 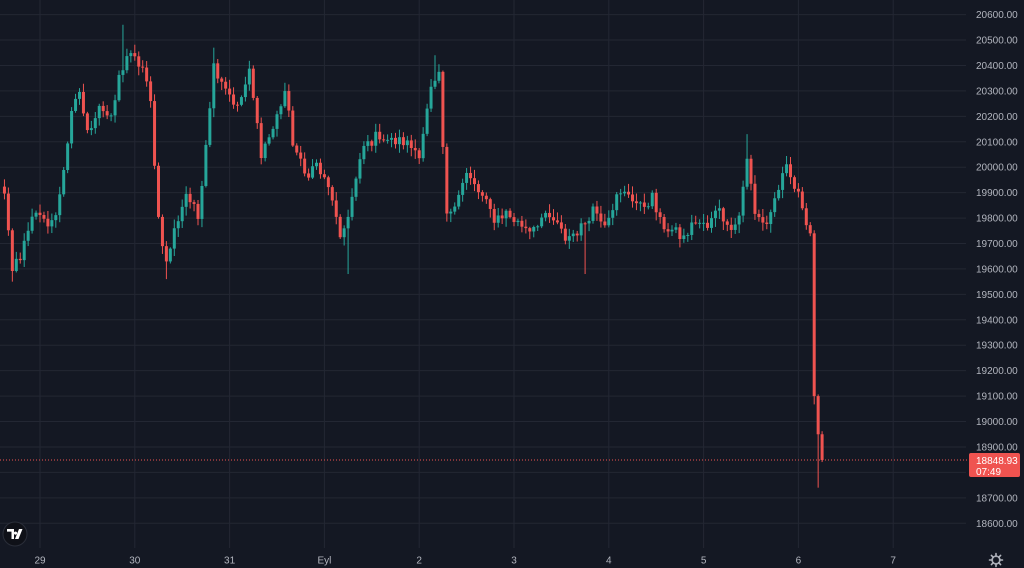 What do you see at coordinates (15, 534) in the screenshot?
I see `tradingview-logo` at bounding box center [15, 534].